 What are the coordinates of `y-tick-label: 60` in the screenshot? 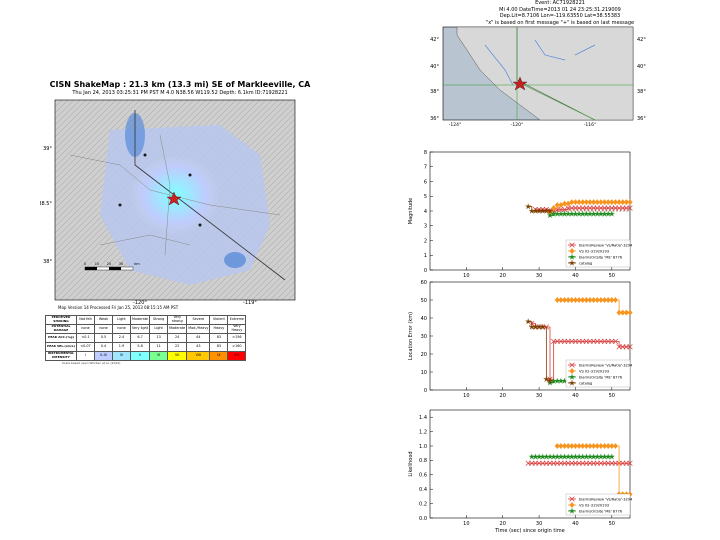 It's located at (424, 283).